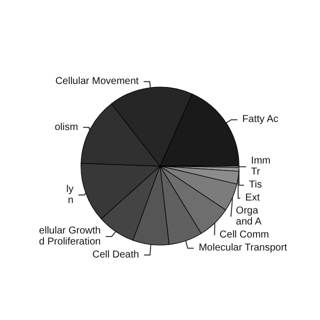 The image size is (320, 320). Describe the element at coordinates (70, 195) in the screenshot. I see `slice-label: ly n` at that location.